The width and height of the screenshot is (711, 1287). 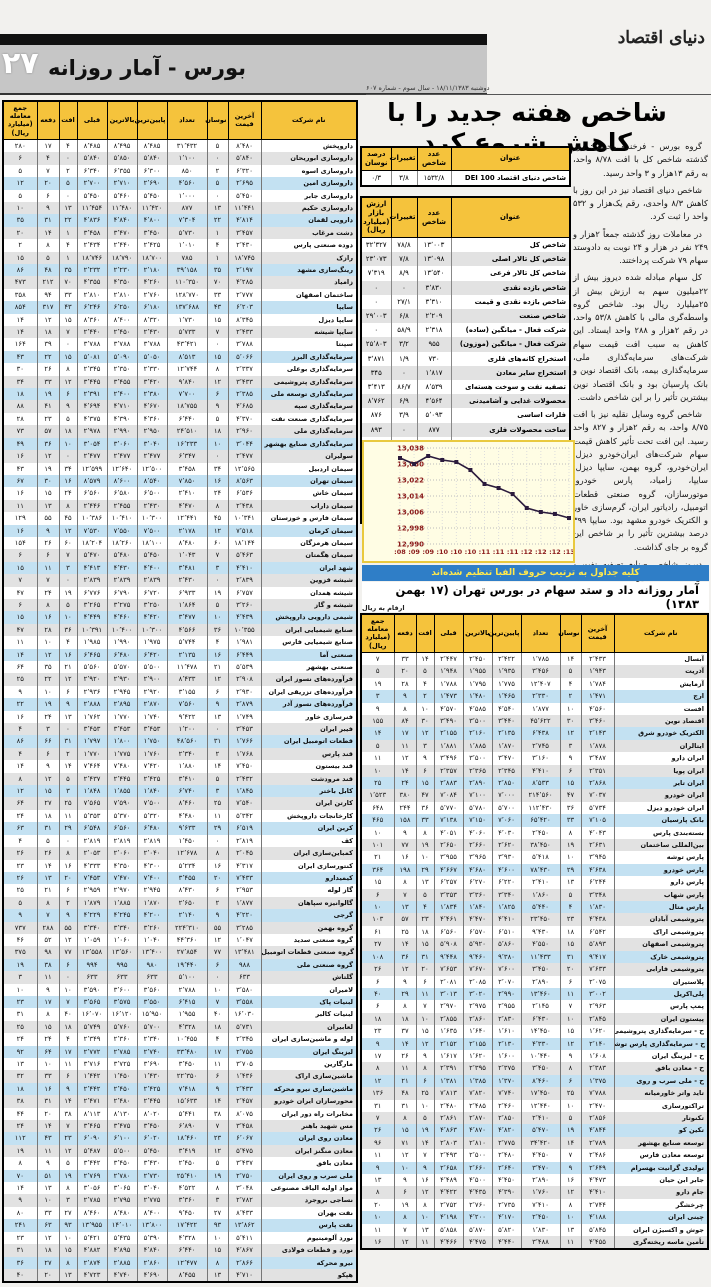 I want to click on value-cell: ۶, so click(x=217, y=965).